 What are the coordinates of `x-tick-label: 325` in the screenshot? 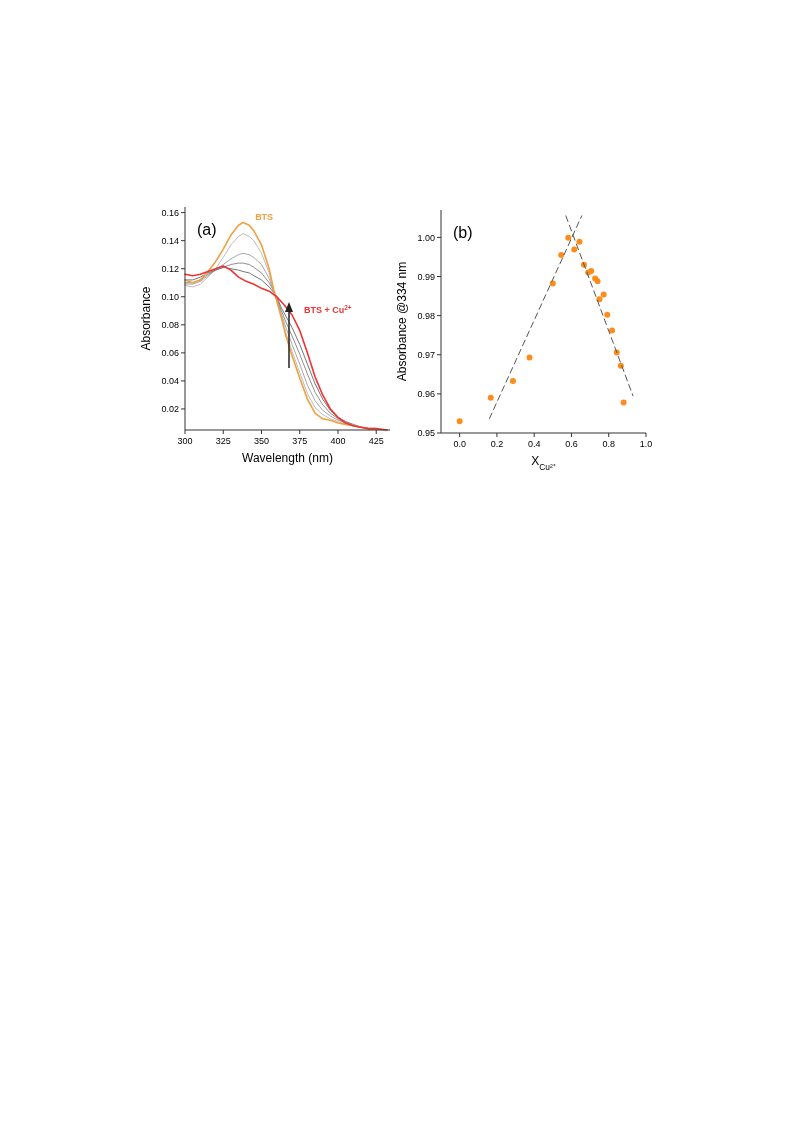 It's located at (223, 441).